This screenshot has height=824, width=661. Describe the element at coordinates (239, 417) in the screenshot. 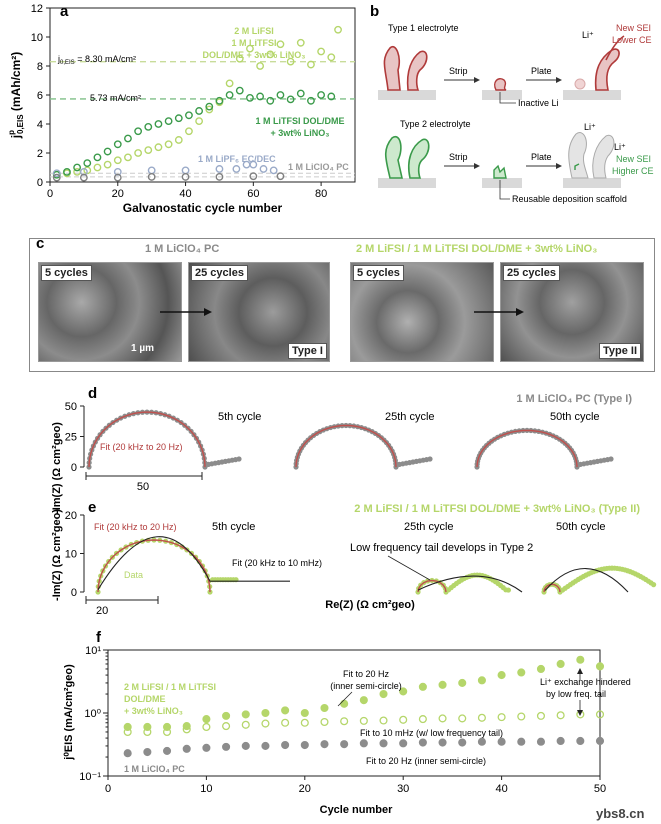

I see `panel-d-cycle-5: 5th cycle` at that location.